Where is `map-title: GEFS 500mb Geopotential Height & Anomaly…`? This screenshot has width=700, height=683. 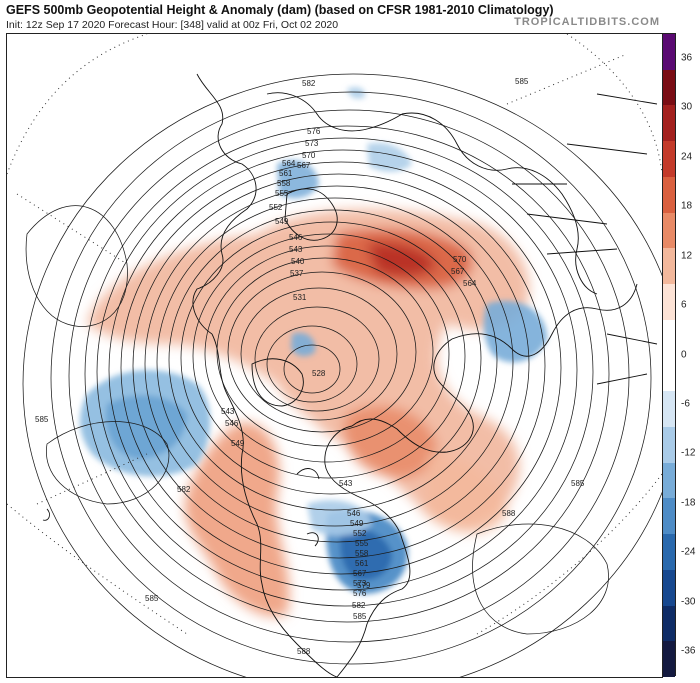
map-title: GEFS 500mb Geopotential Height & Anomaly… is located at coordinates (280, 10).